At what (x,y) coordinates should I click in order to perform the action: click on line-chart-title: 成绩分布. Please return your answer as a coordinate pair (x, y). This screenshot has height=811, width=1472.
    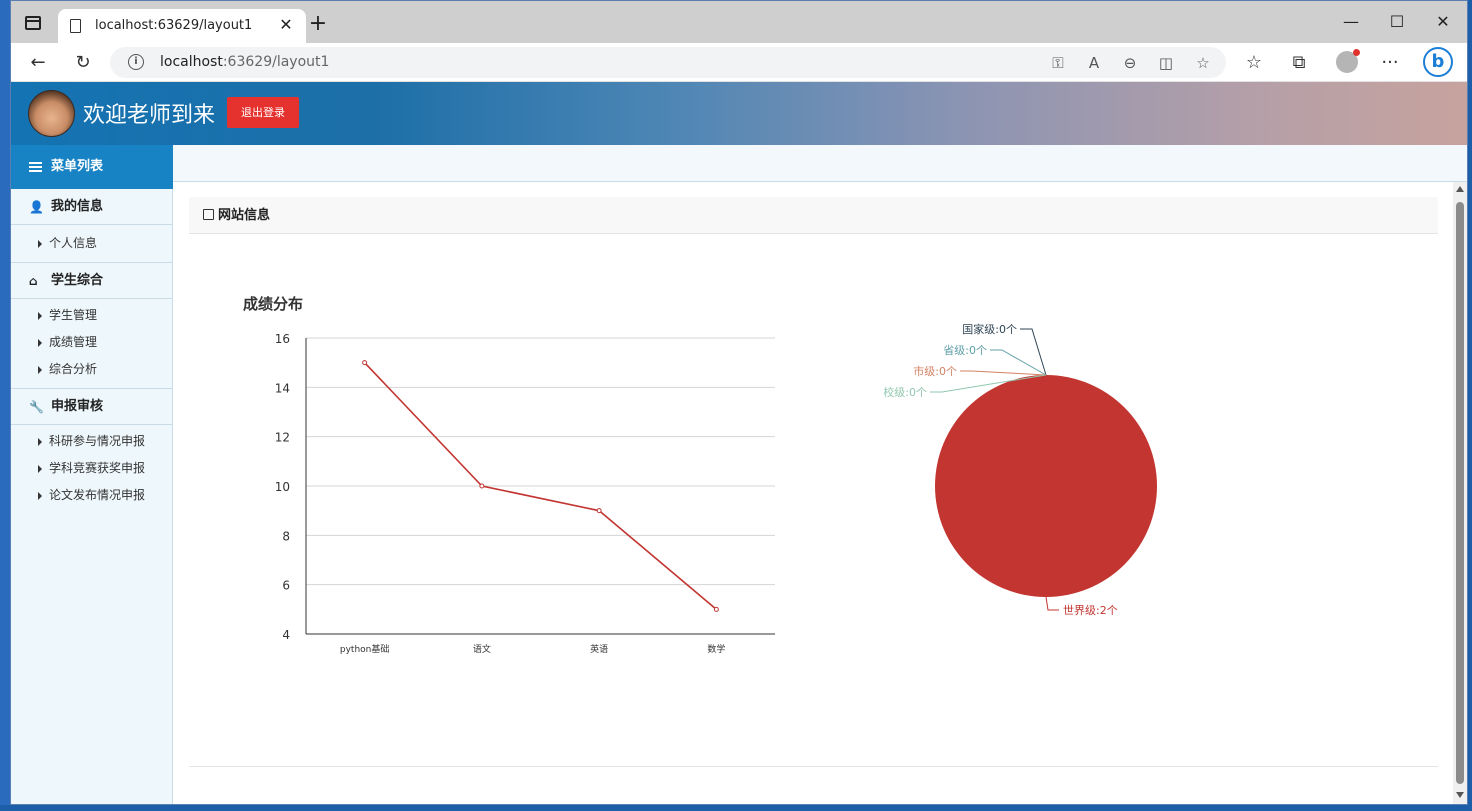
    Looking at the image, I should click on (273, 304).